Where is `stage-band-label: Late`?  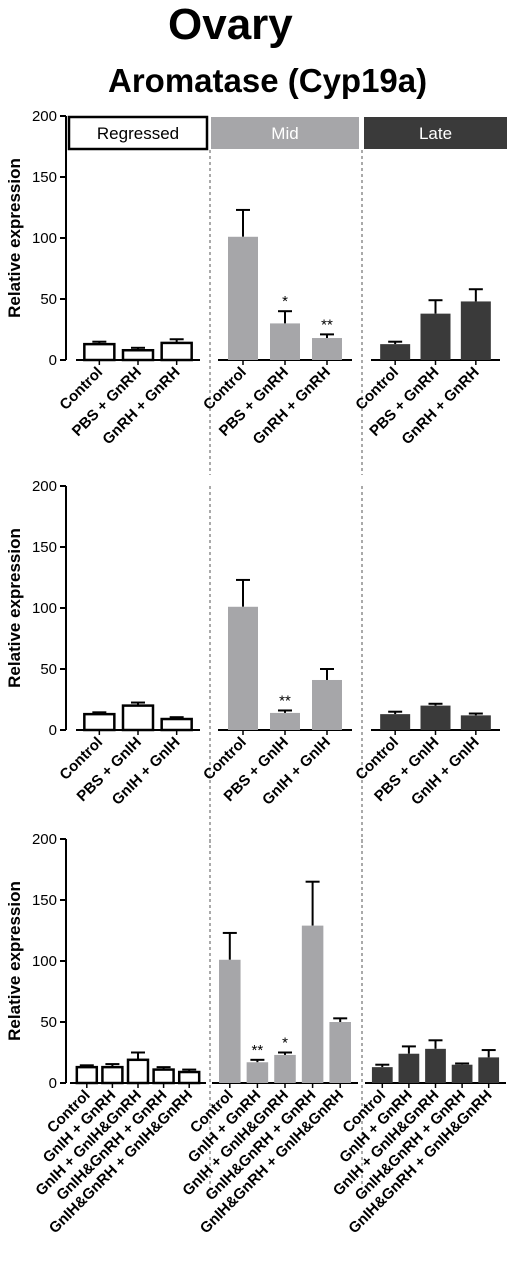 stage-band-label: Late is located at coordinates (435, 133).